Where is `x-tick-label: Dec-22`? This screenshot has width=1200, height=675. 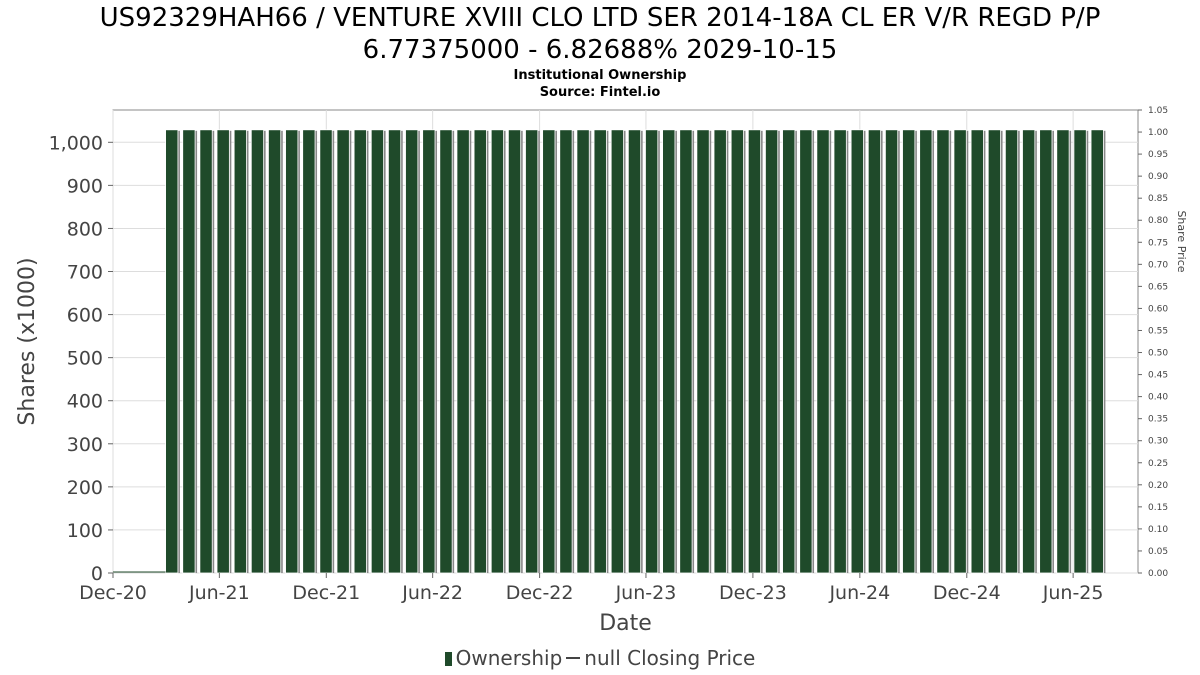
x-tick-label: Dec-22 is located at coordinates (540, 593).